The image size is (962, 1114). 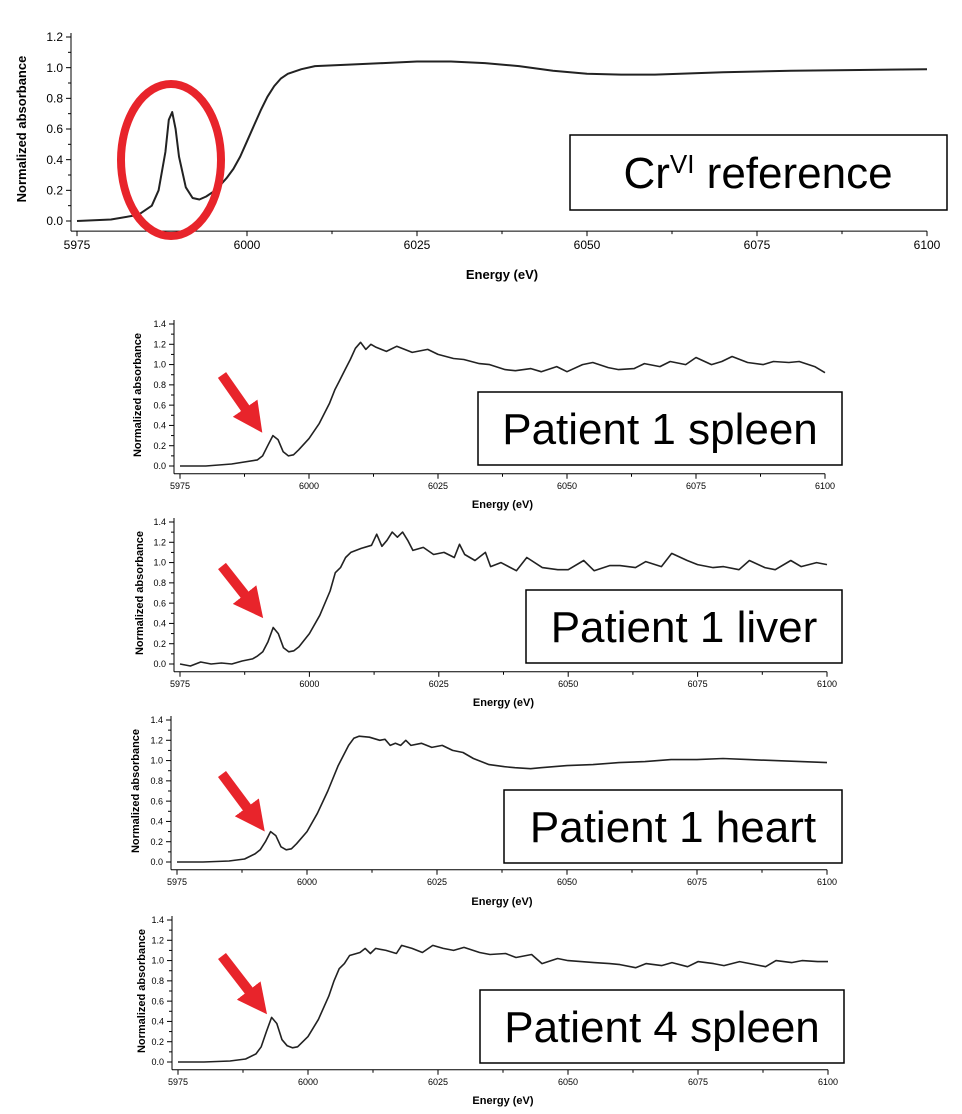 I want to click on label-text: Patient 4 spleen, so click(x=662, y=1027).